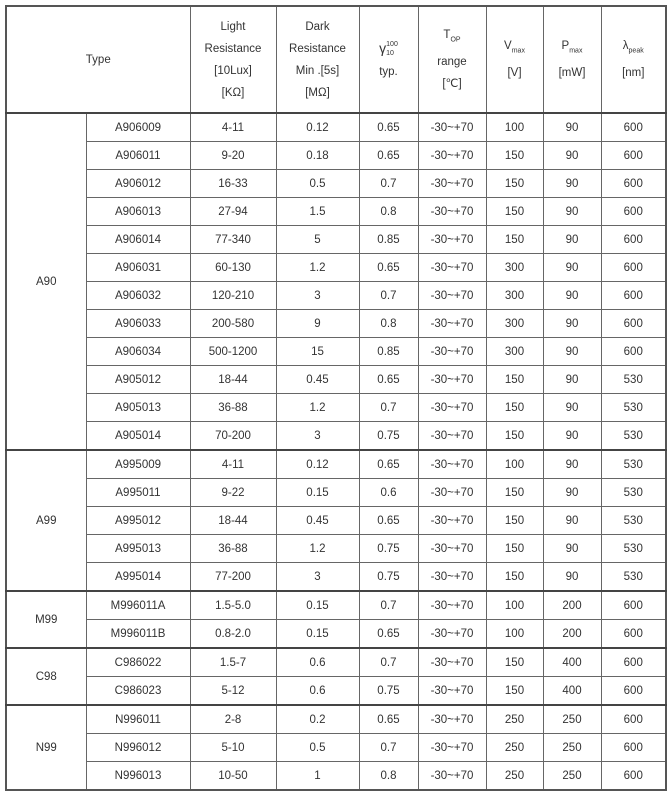  What do you see at coordinates (233, 267) in the screenshot?
I see `table-cell: 60-130` at bounding box center [233, 267].